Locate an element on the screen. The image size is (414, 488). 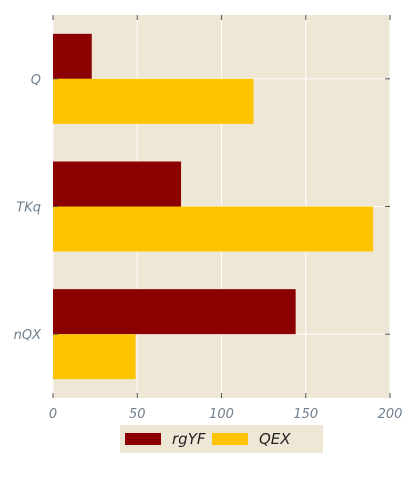
x-tick-label: 50 is located at coordinates (137, 414).